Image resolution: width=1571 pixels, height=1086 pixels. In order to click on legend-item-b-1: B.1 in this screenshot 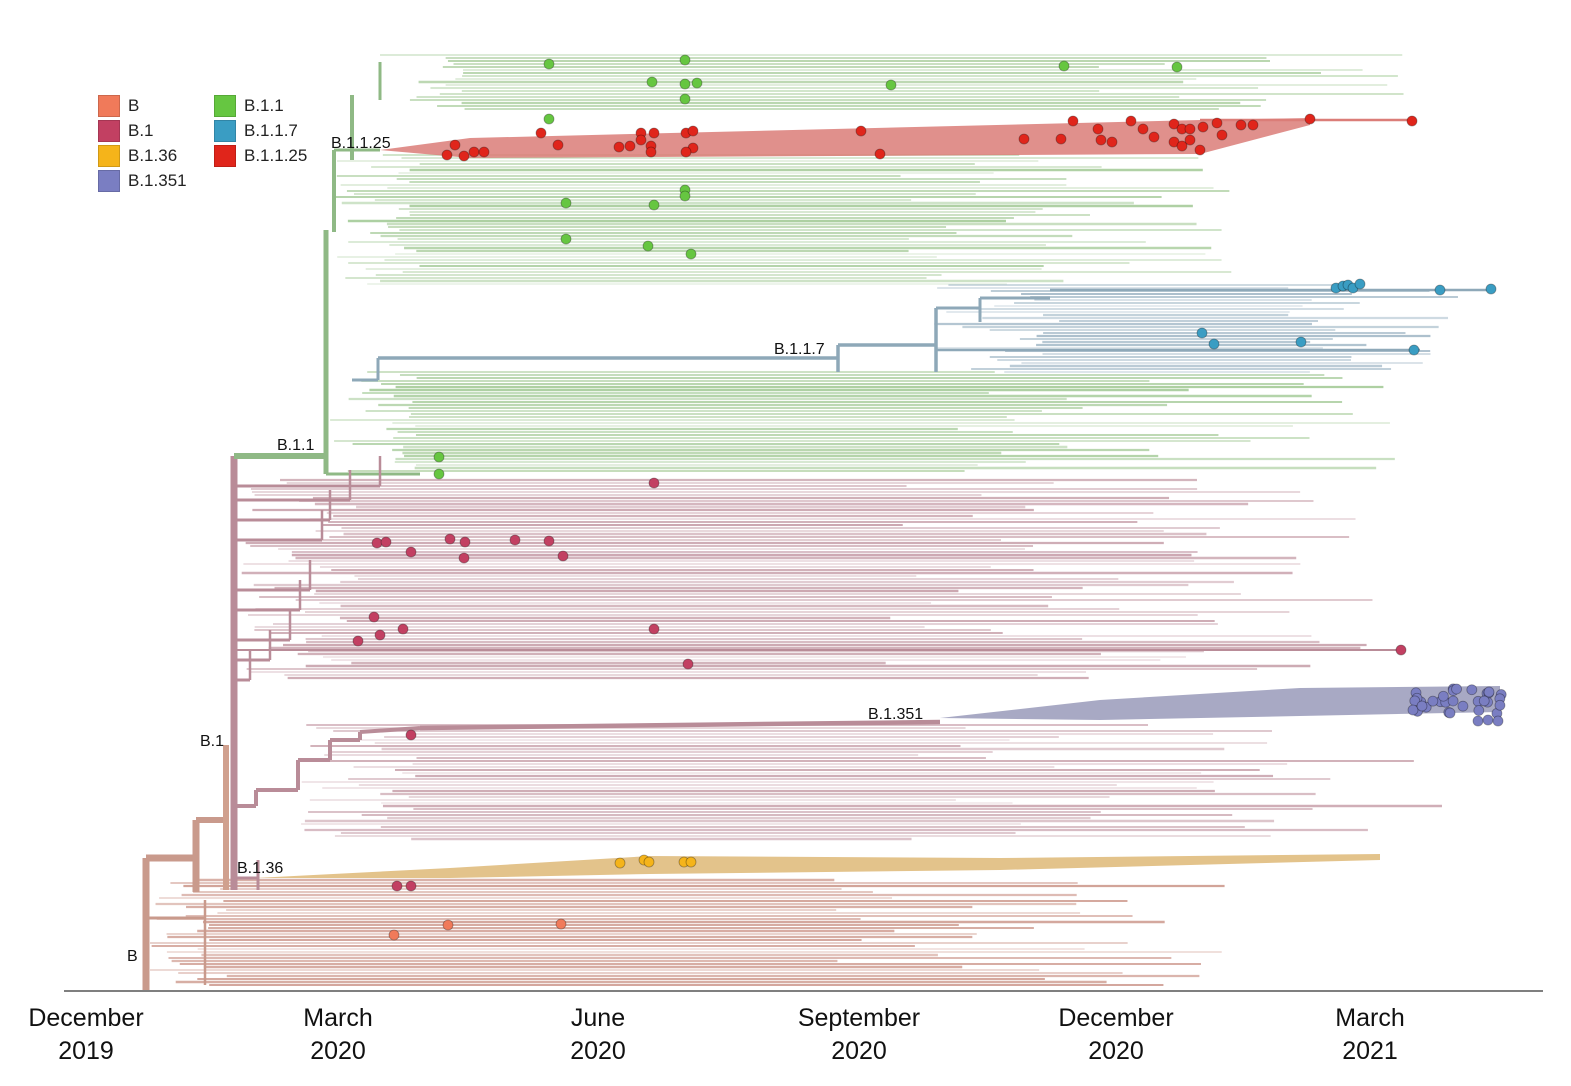, I will do `click(156, 130)`.